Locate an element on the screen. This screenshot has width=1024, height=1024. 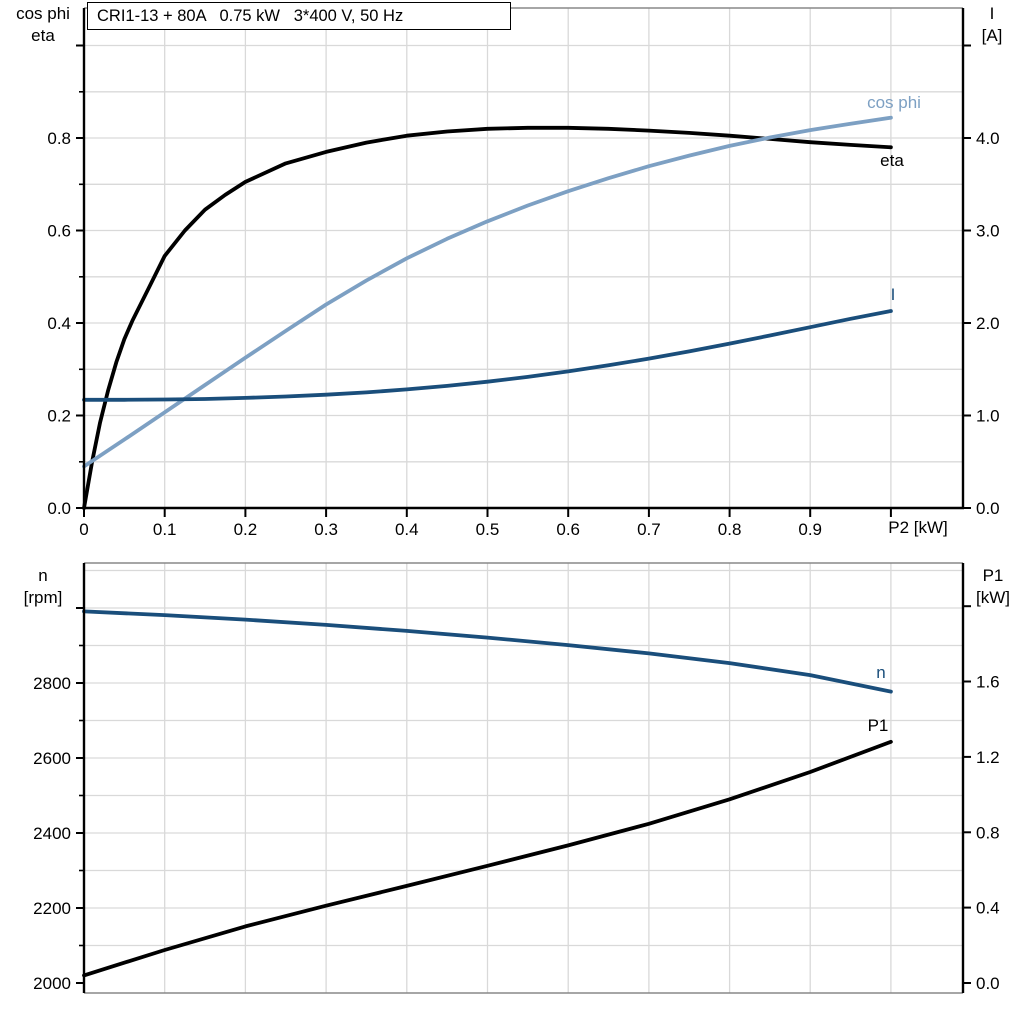
x-axis-tick-label: 0.6 is located at coordinates (568, 529).